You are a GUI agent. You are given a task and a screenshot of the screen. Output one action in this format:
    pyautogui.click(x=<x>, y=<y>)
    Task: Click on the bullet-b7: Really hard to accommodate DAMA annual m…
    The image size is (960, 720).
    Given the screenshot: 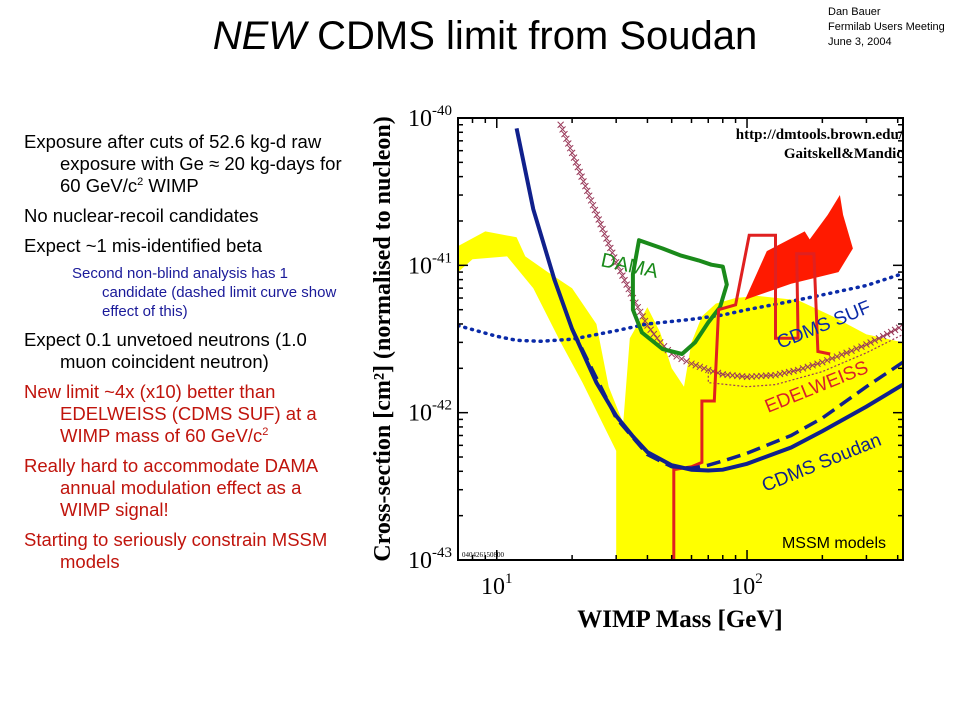 What is the action you would take?
    pyautogui.click(x=185, y=488)
    